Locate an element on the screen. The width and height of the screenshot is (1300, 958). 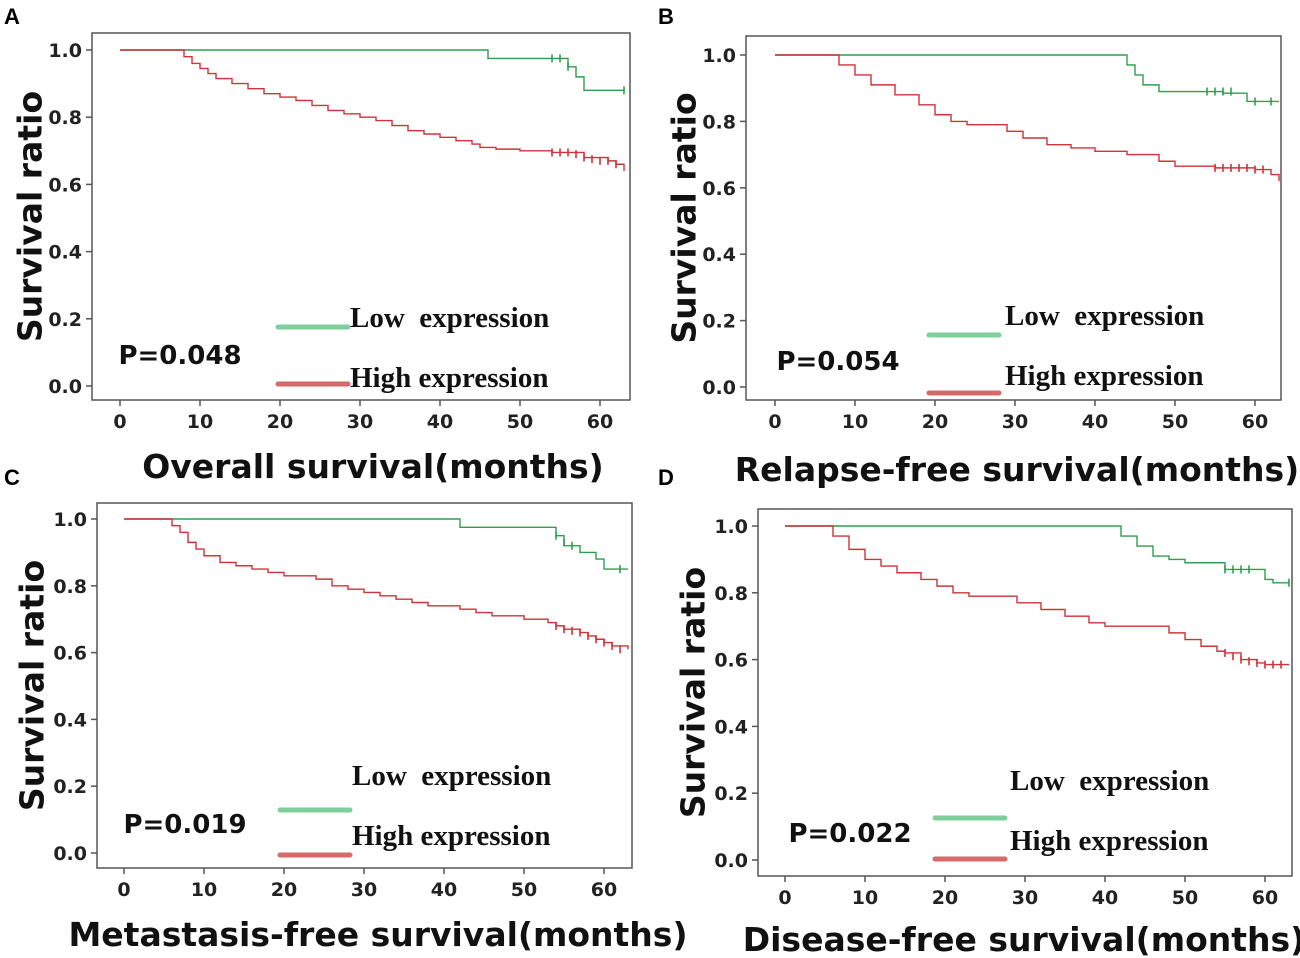
panel-letter: B is located at coordinates (666, 16).